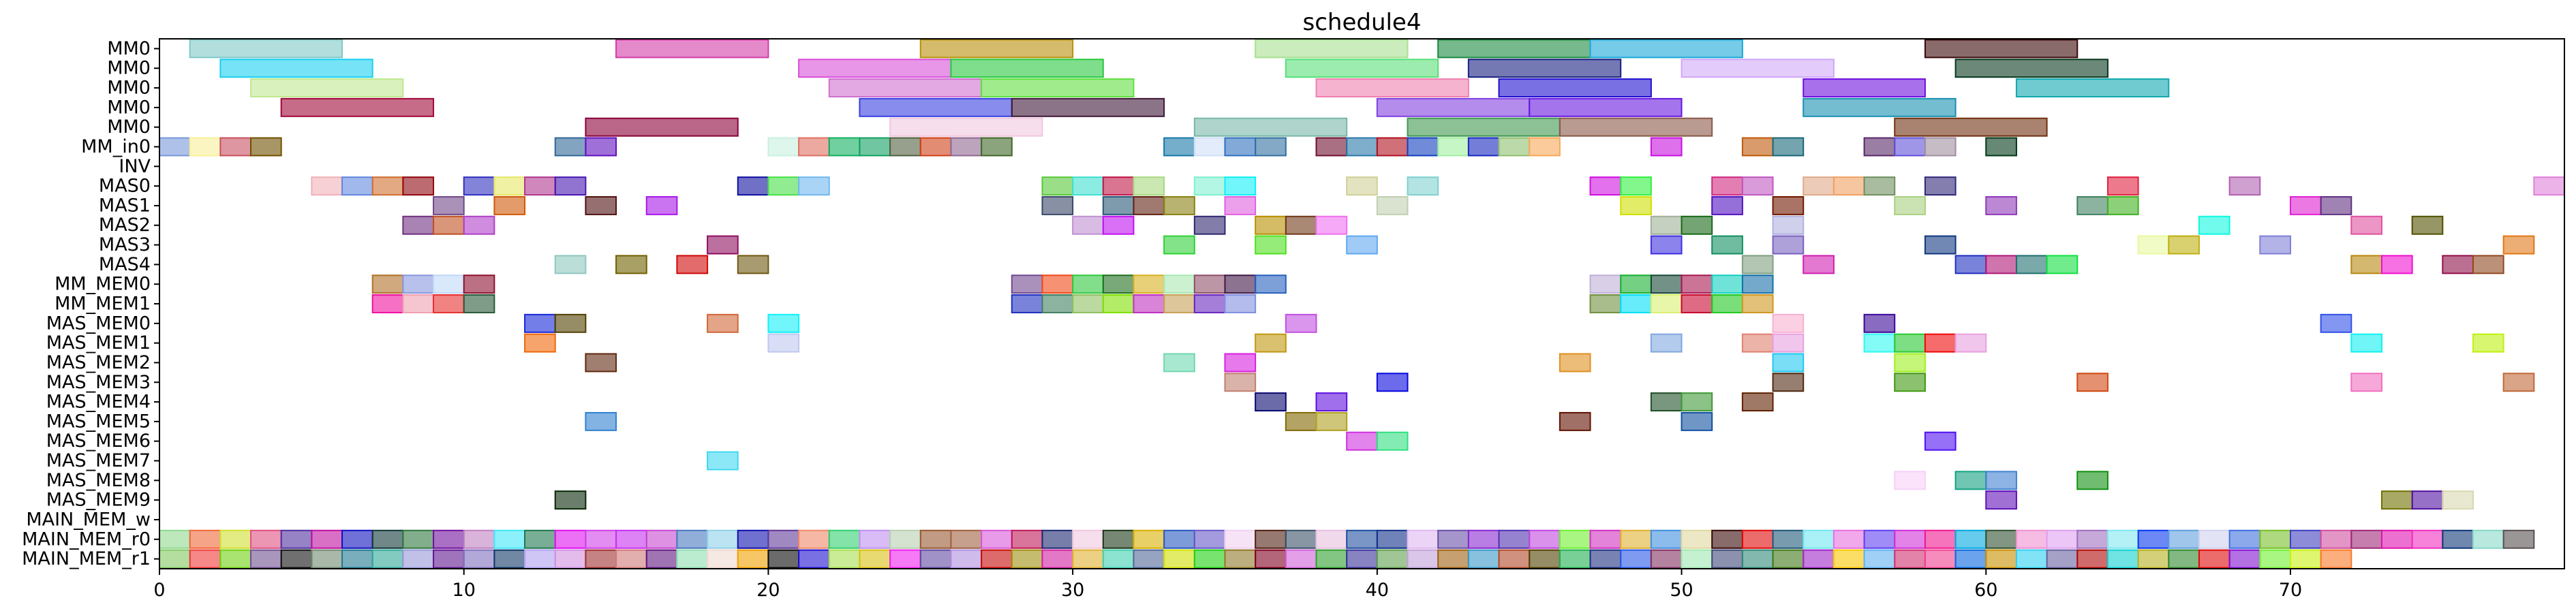  I want to click on chart-title: schedule4, so click(1361, 22).